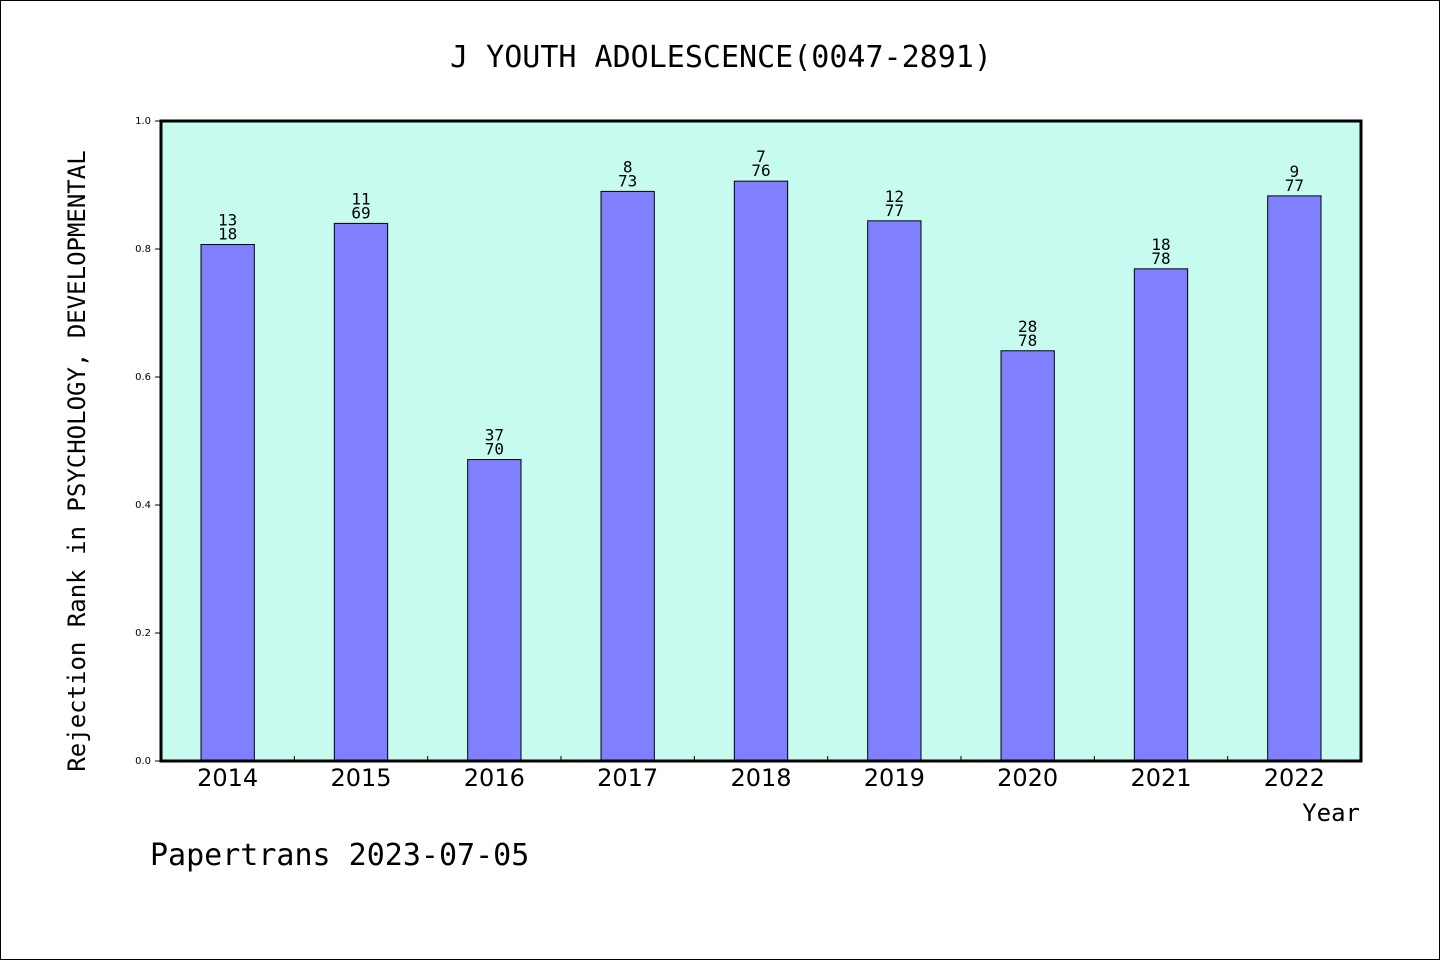 The width and height of the screenshot is (1440, 960). What do you see at coordinates (227, 220) in the screenshot?
I see `bar-label-rank: 13` at bounding box center [227, 220].